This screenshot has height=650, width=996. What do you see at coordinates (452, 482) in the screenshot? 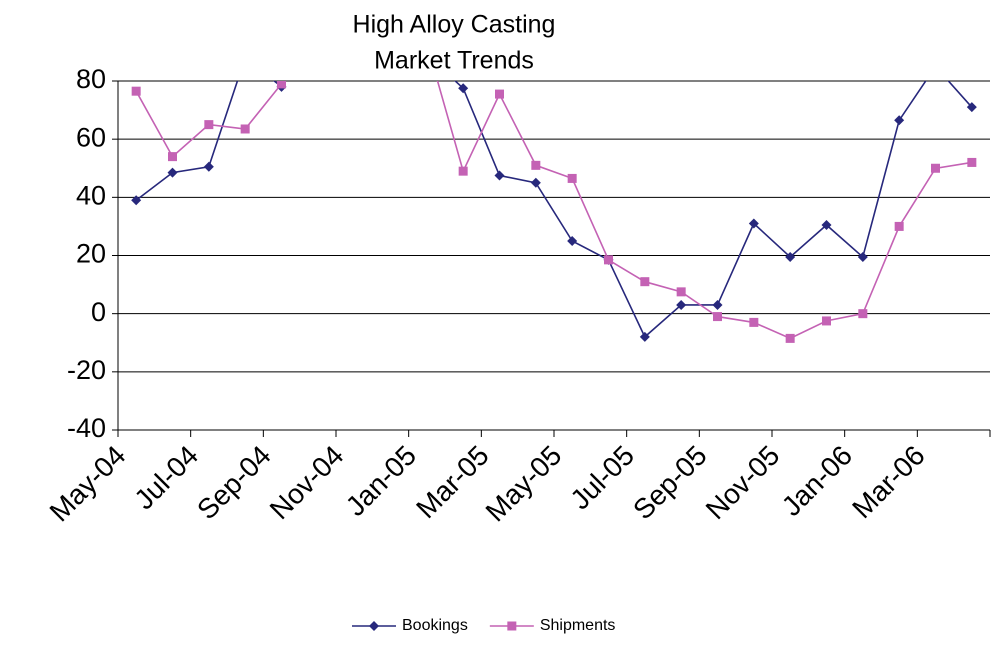
I see `x-tick-label: Mar-05` at bounding box center [452, 482].